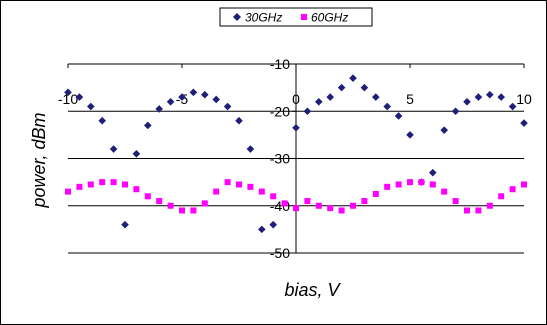 The width and height of the screenshot is (547, 325). Describe the element at coordinates (263, 18) in the screenshot. I see `legend-label-30ghz: 30GHz` at that location.